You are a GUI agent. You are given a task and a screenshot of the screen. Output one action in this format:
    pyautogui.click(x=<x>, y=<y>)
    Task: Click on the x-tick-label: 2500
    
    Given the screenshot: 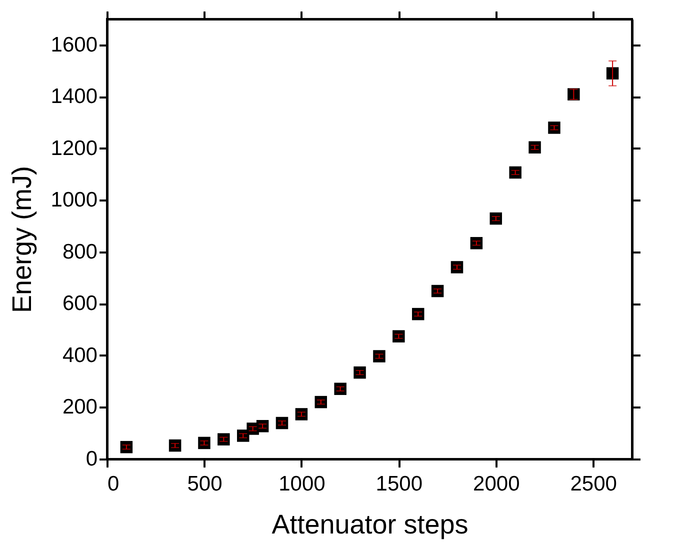 What is the action you would take?
    pyautogui.click(x=593, y=484)
    